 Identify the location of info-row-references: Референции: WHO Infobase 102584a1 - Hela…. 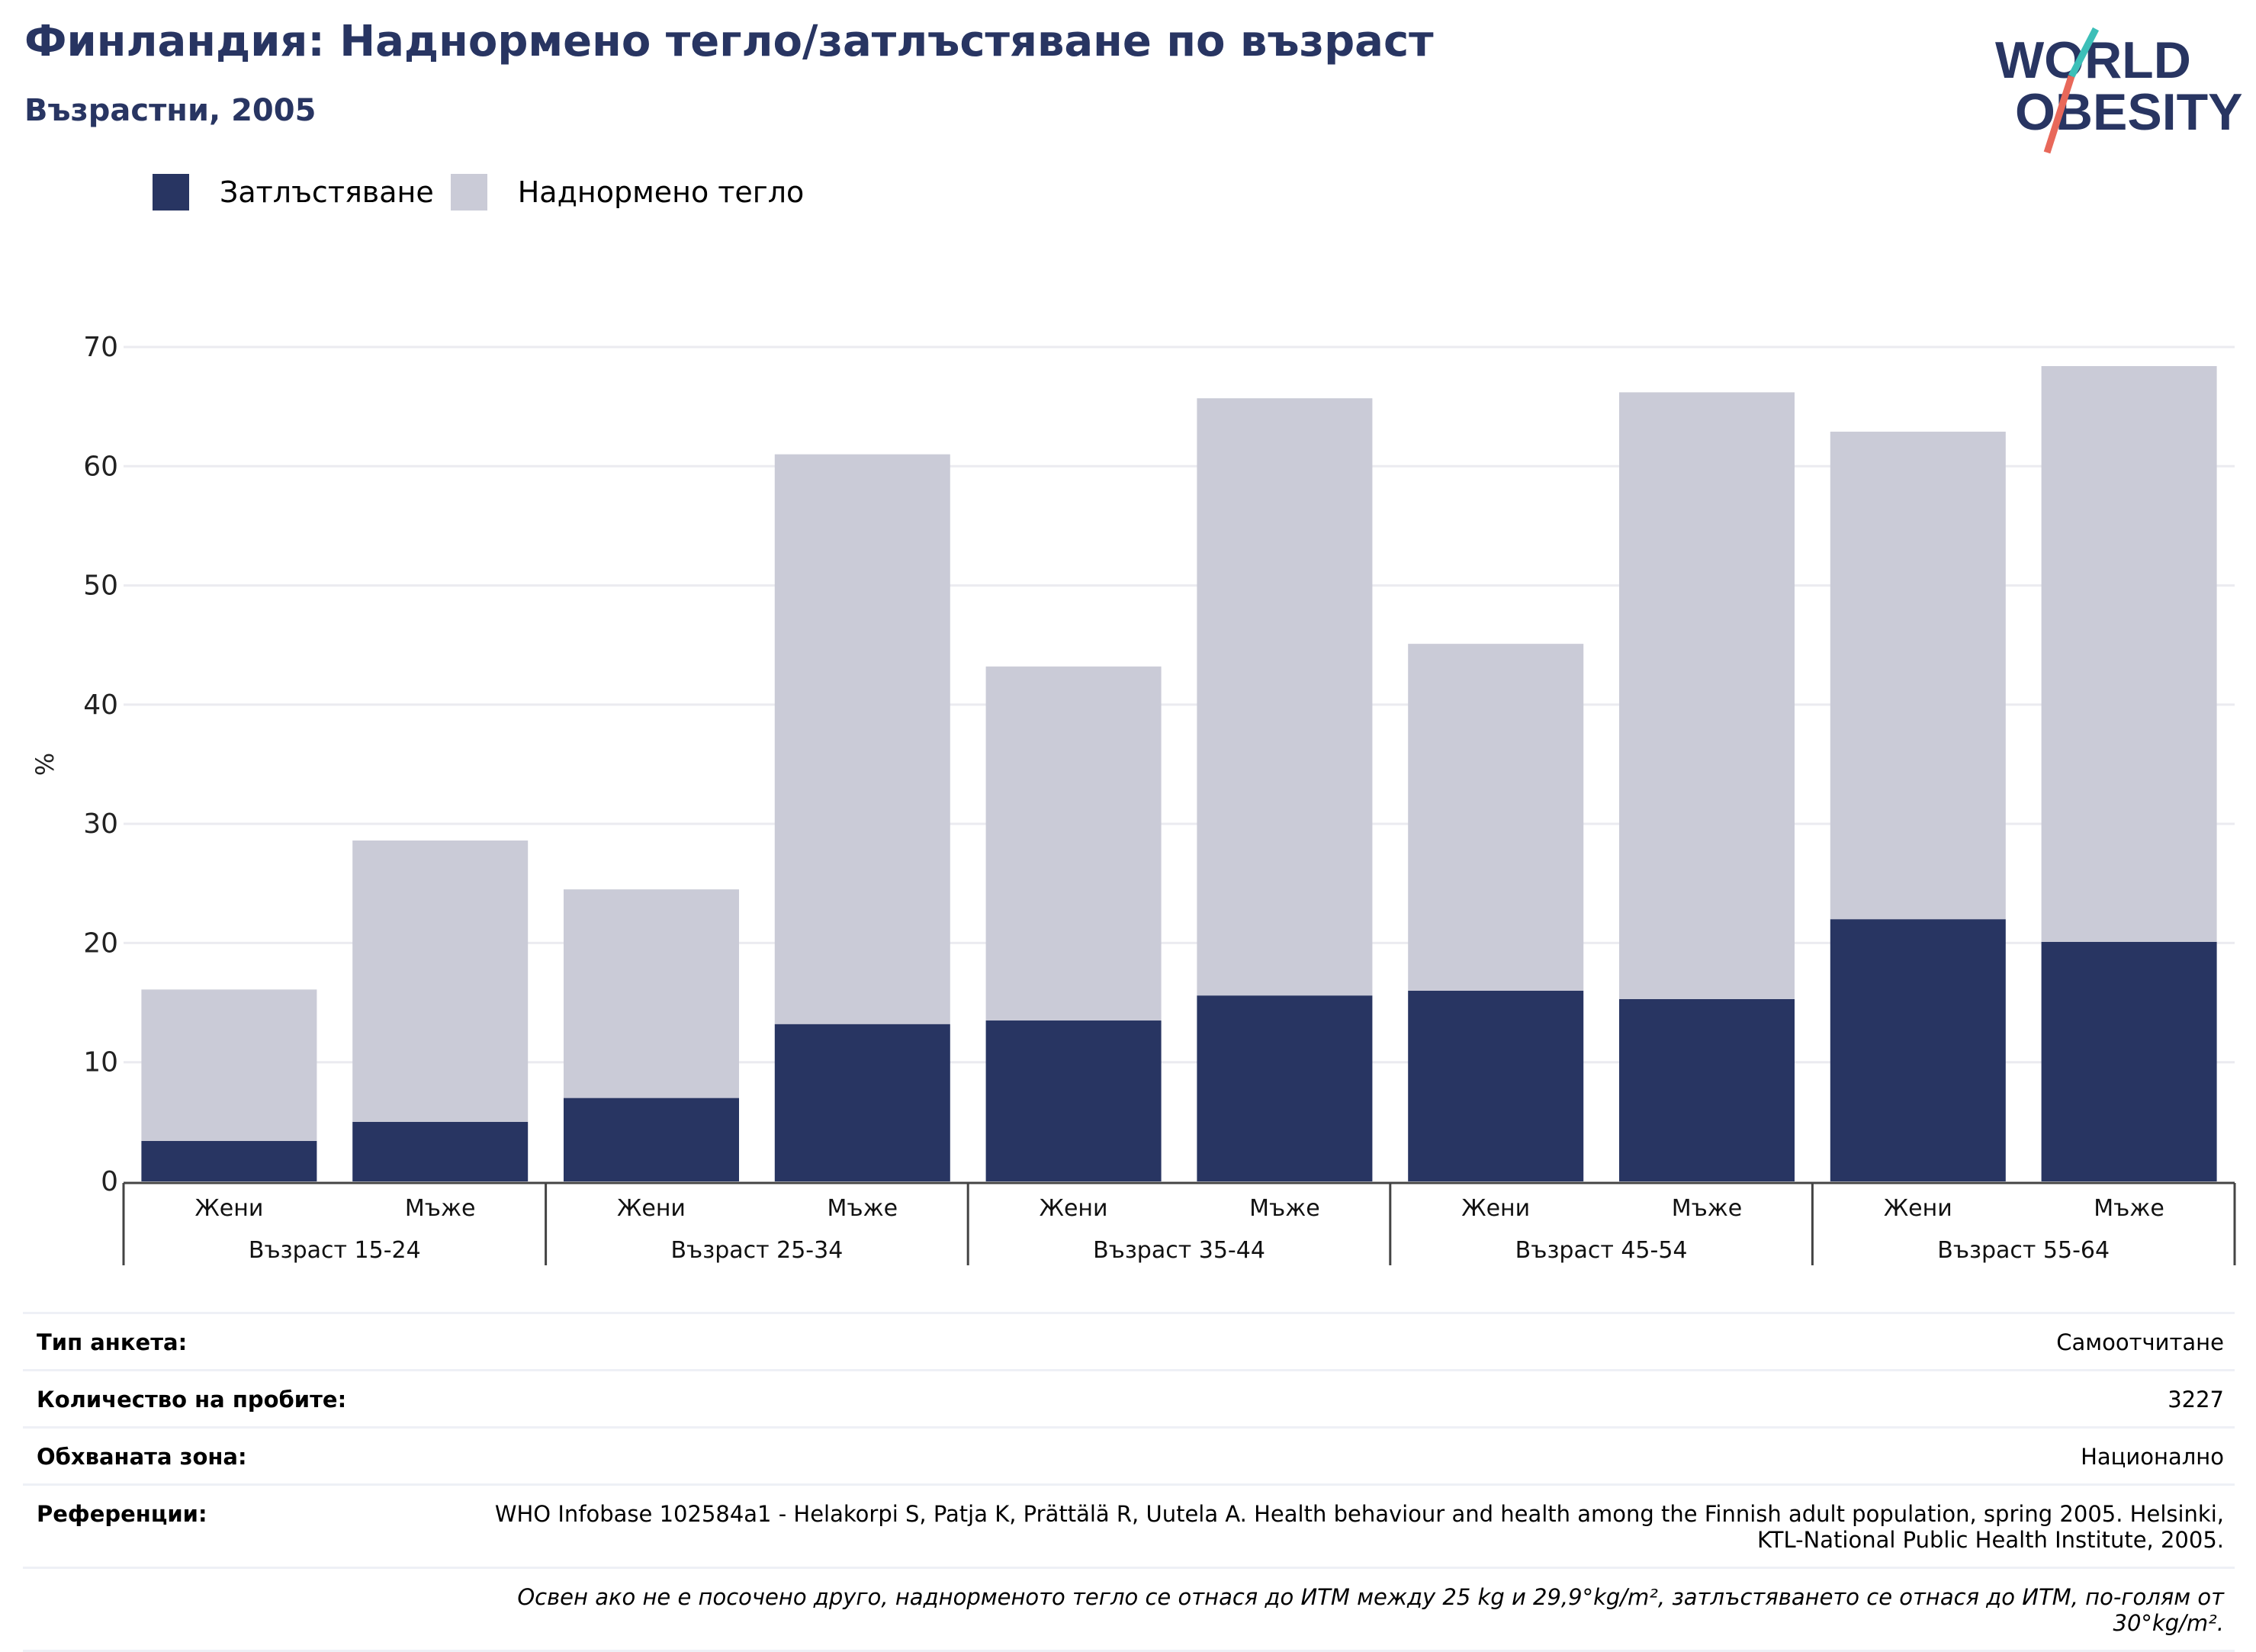
(1129, 1525).